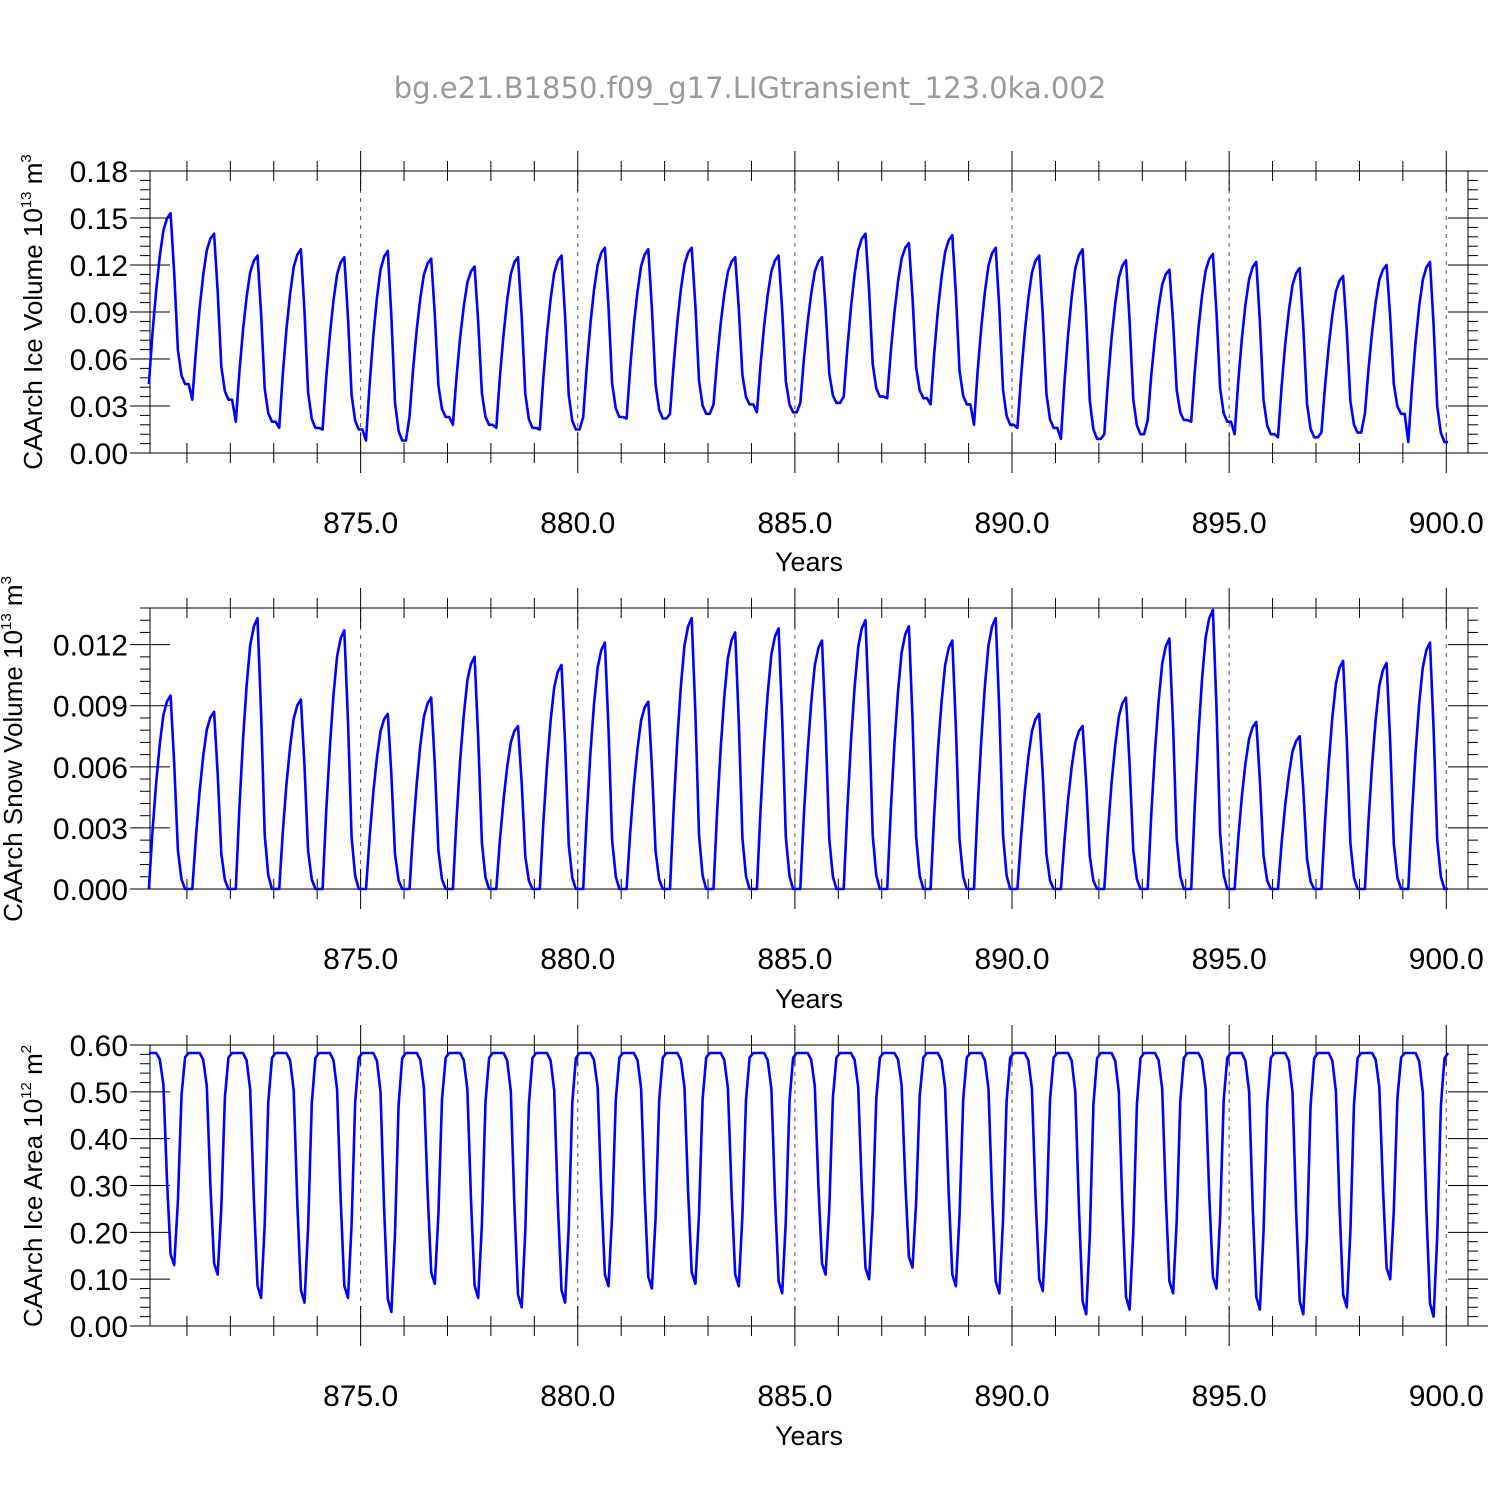 The image size is (1500, 1500). I want to click on series-line, so click(798, 328).